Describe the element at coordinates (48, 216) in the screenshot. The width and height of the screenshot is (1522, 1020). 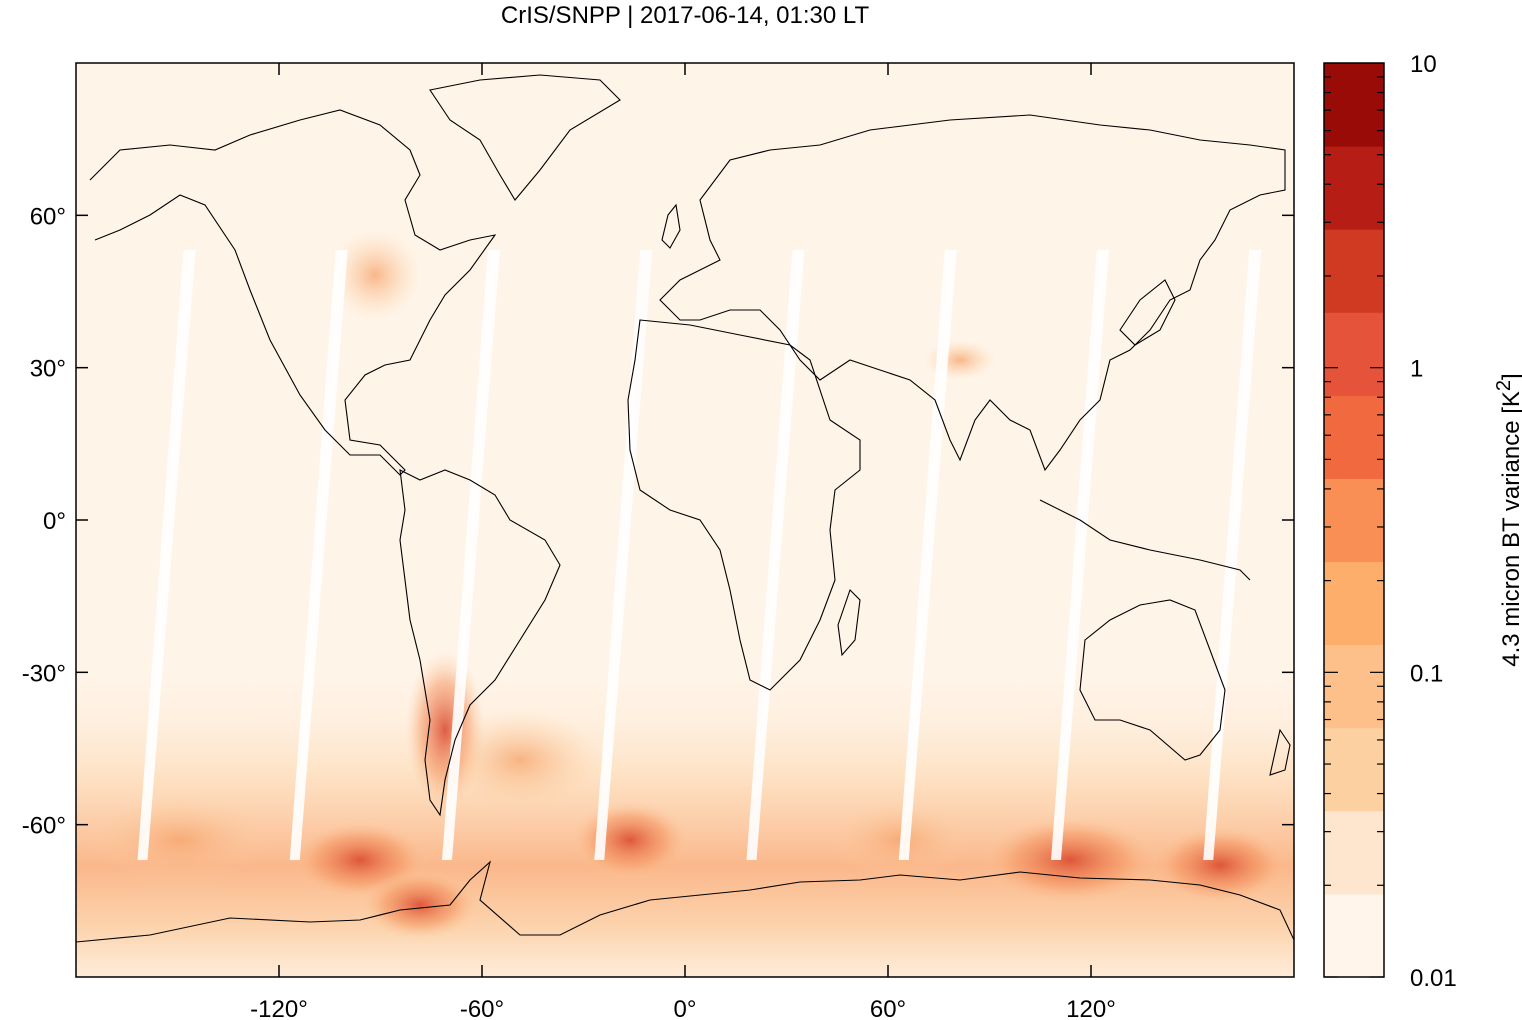
I see `y-tick-label: 60°` at that location.